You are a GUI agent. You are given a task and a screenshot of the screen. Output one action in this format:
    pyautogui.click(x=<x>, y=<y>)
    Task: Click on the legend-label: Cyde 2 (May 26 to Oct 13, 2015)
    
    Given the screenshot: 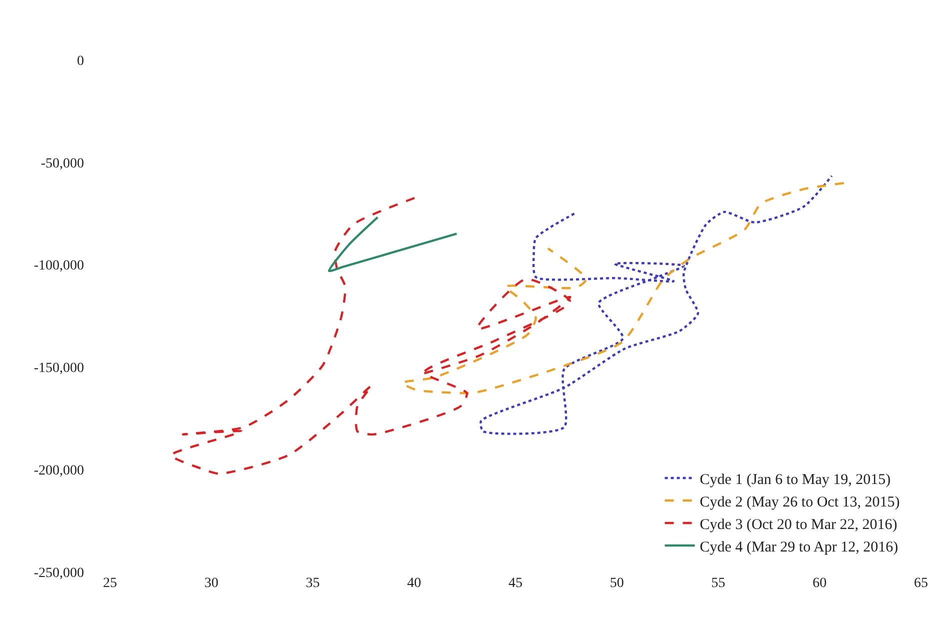 What is the action you would take?
    pyautogui.click(x=800, y=502)
    